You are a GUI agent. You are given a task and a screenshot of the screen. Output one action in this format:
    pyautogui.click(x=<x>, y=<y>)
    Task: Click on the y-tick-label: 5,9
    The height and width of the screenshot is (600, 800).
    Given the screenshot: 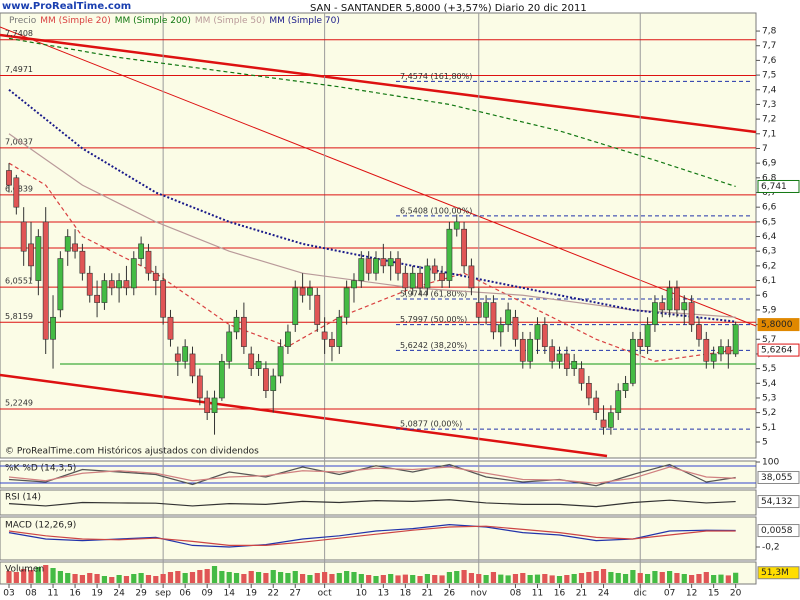 What is the action you would take?
    pyautogui.click(x=769, y=310)
    